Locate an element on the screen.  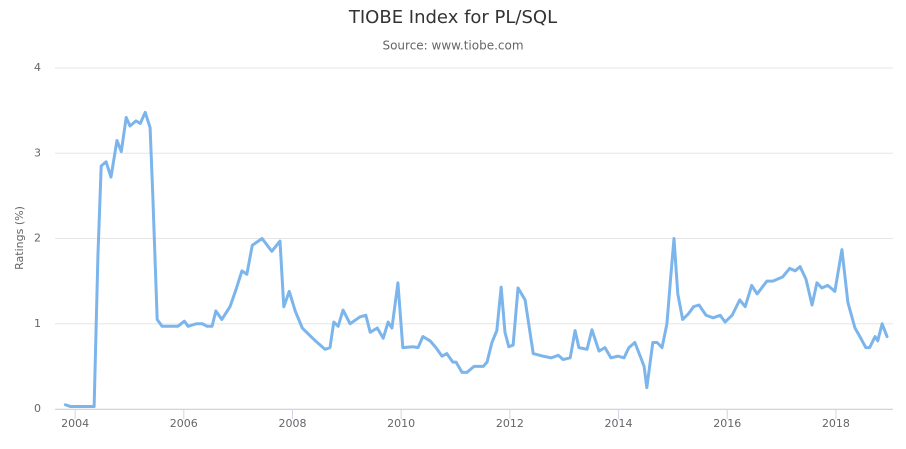
x-tick-label: 2008 is located at coordinates (292, 423).